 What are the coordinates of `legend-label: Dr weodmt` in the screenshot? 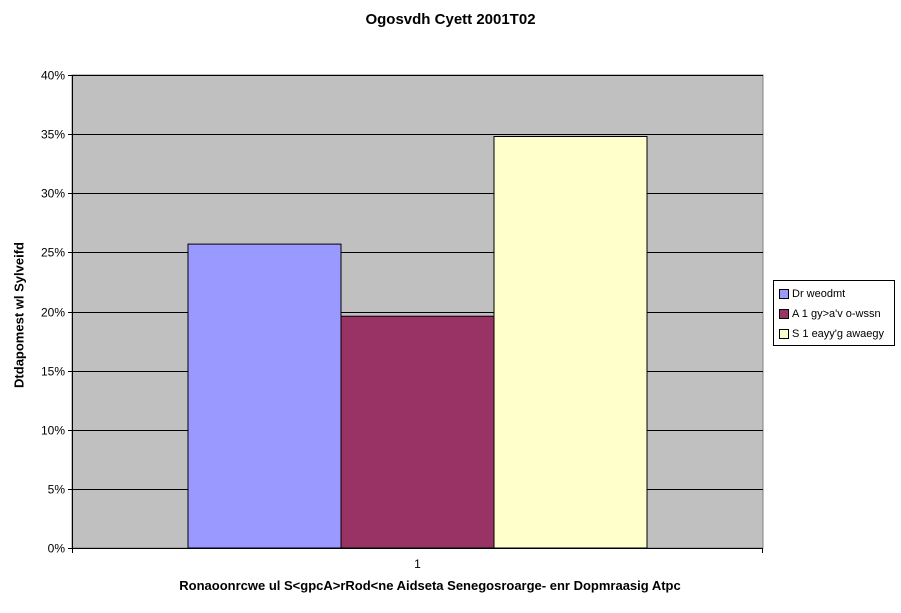 It's located at (819, 294).